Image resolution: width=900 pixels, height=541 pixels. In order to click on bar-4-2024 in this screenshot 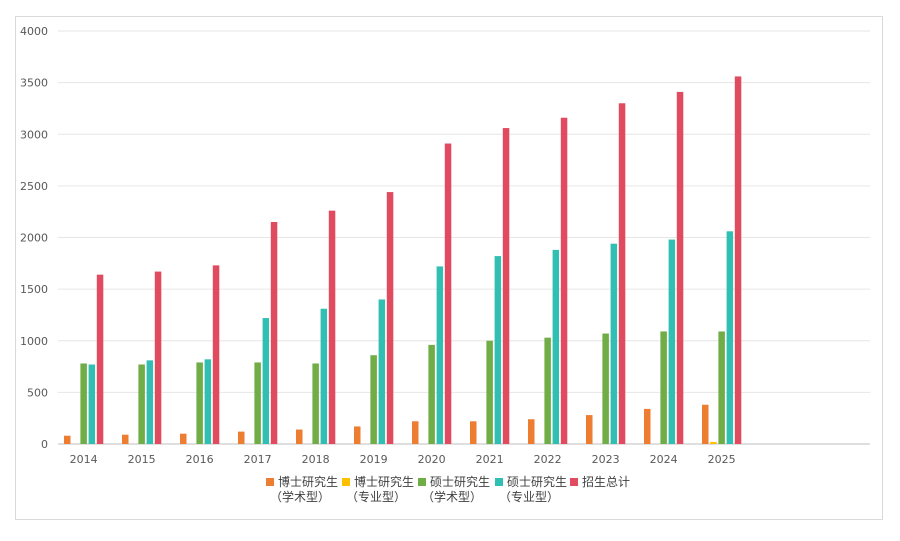, I will do `click(672, 341)`.